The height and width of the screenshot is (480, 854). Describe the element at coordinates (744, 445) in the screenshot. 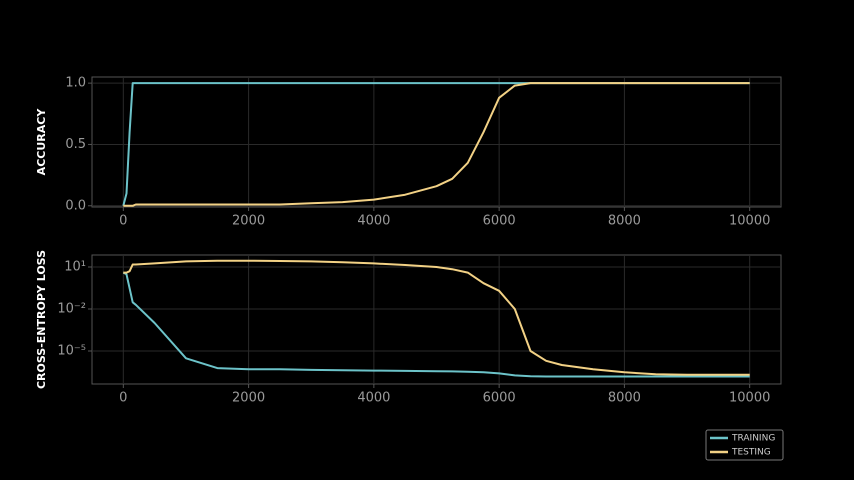

I see `legend-box` at that location.